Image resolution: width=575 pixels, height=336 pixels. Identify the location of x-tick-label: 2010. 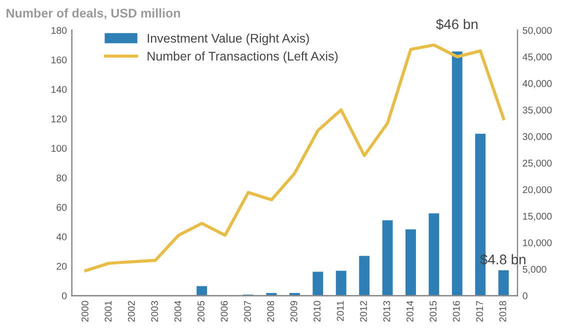
(317, 311).